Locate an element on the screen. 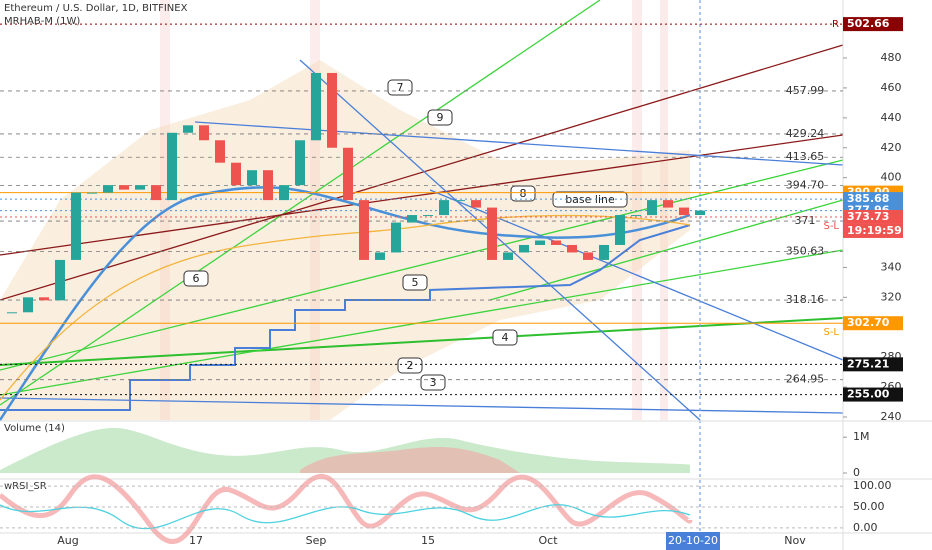  level-label: 429.24 is located at coordinates (805, 133).